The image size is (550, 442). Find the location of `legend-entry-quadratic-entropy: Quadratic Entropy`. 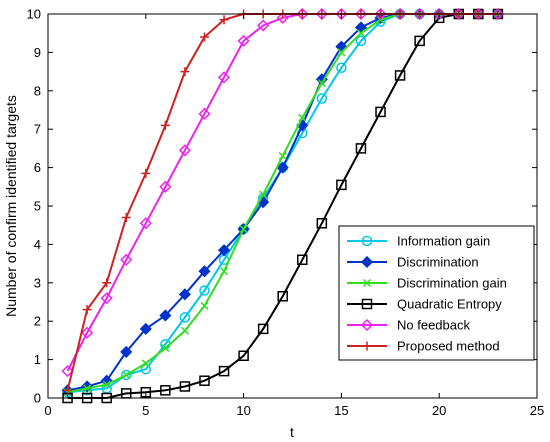

legend-entry-quadratic-entropy: Quadratic Entropy is located at coordinates (424, 304).